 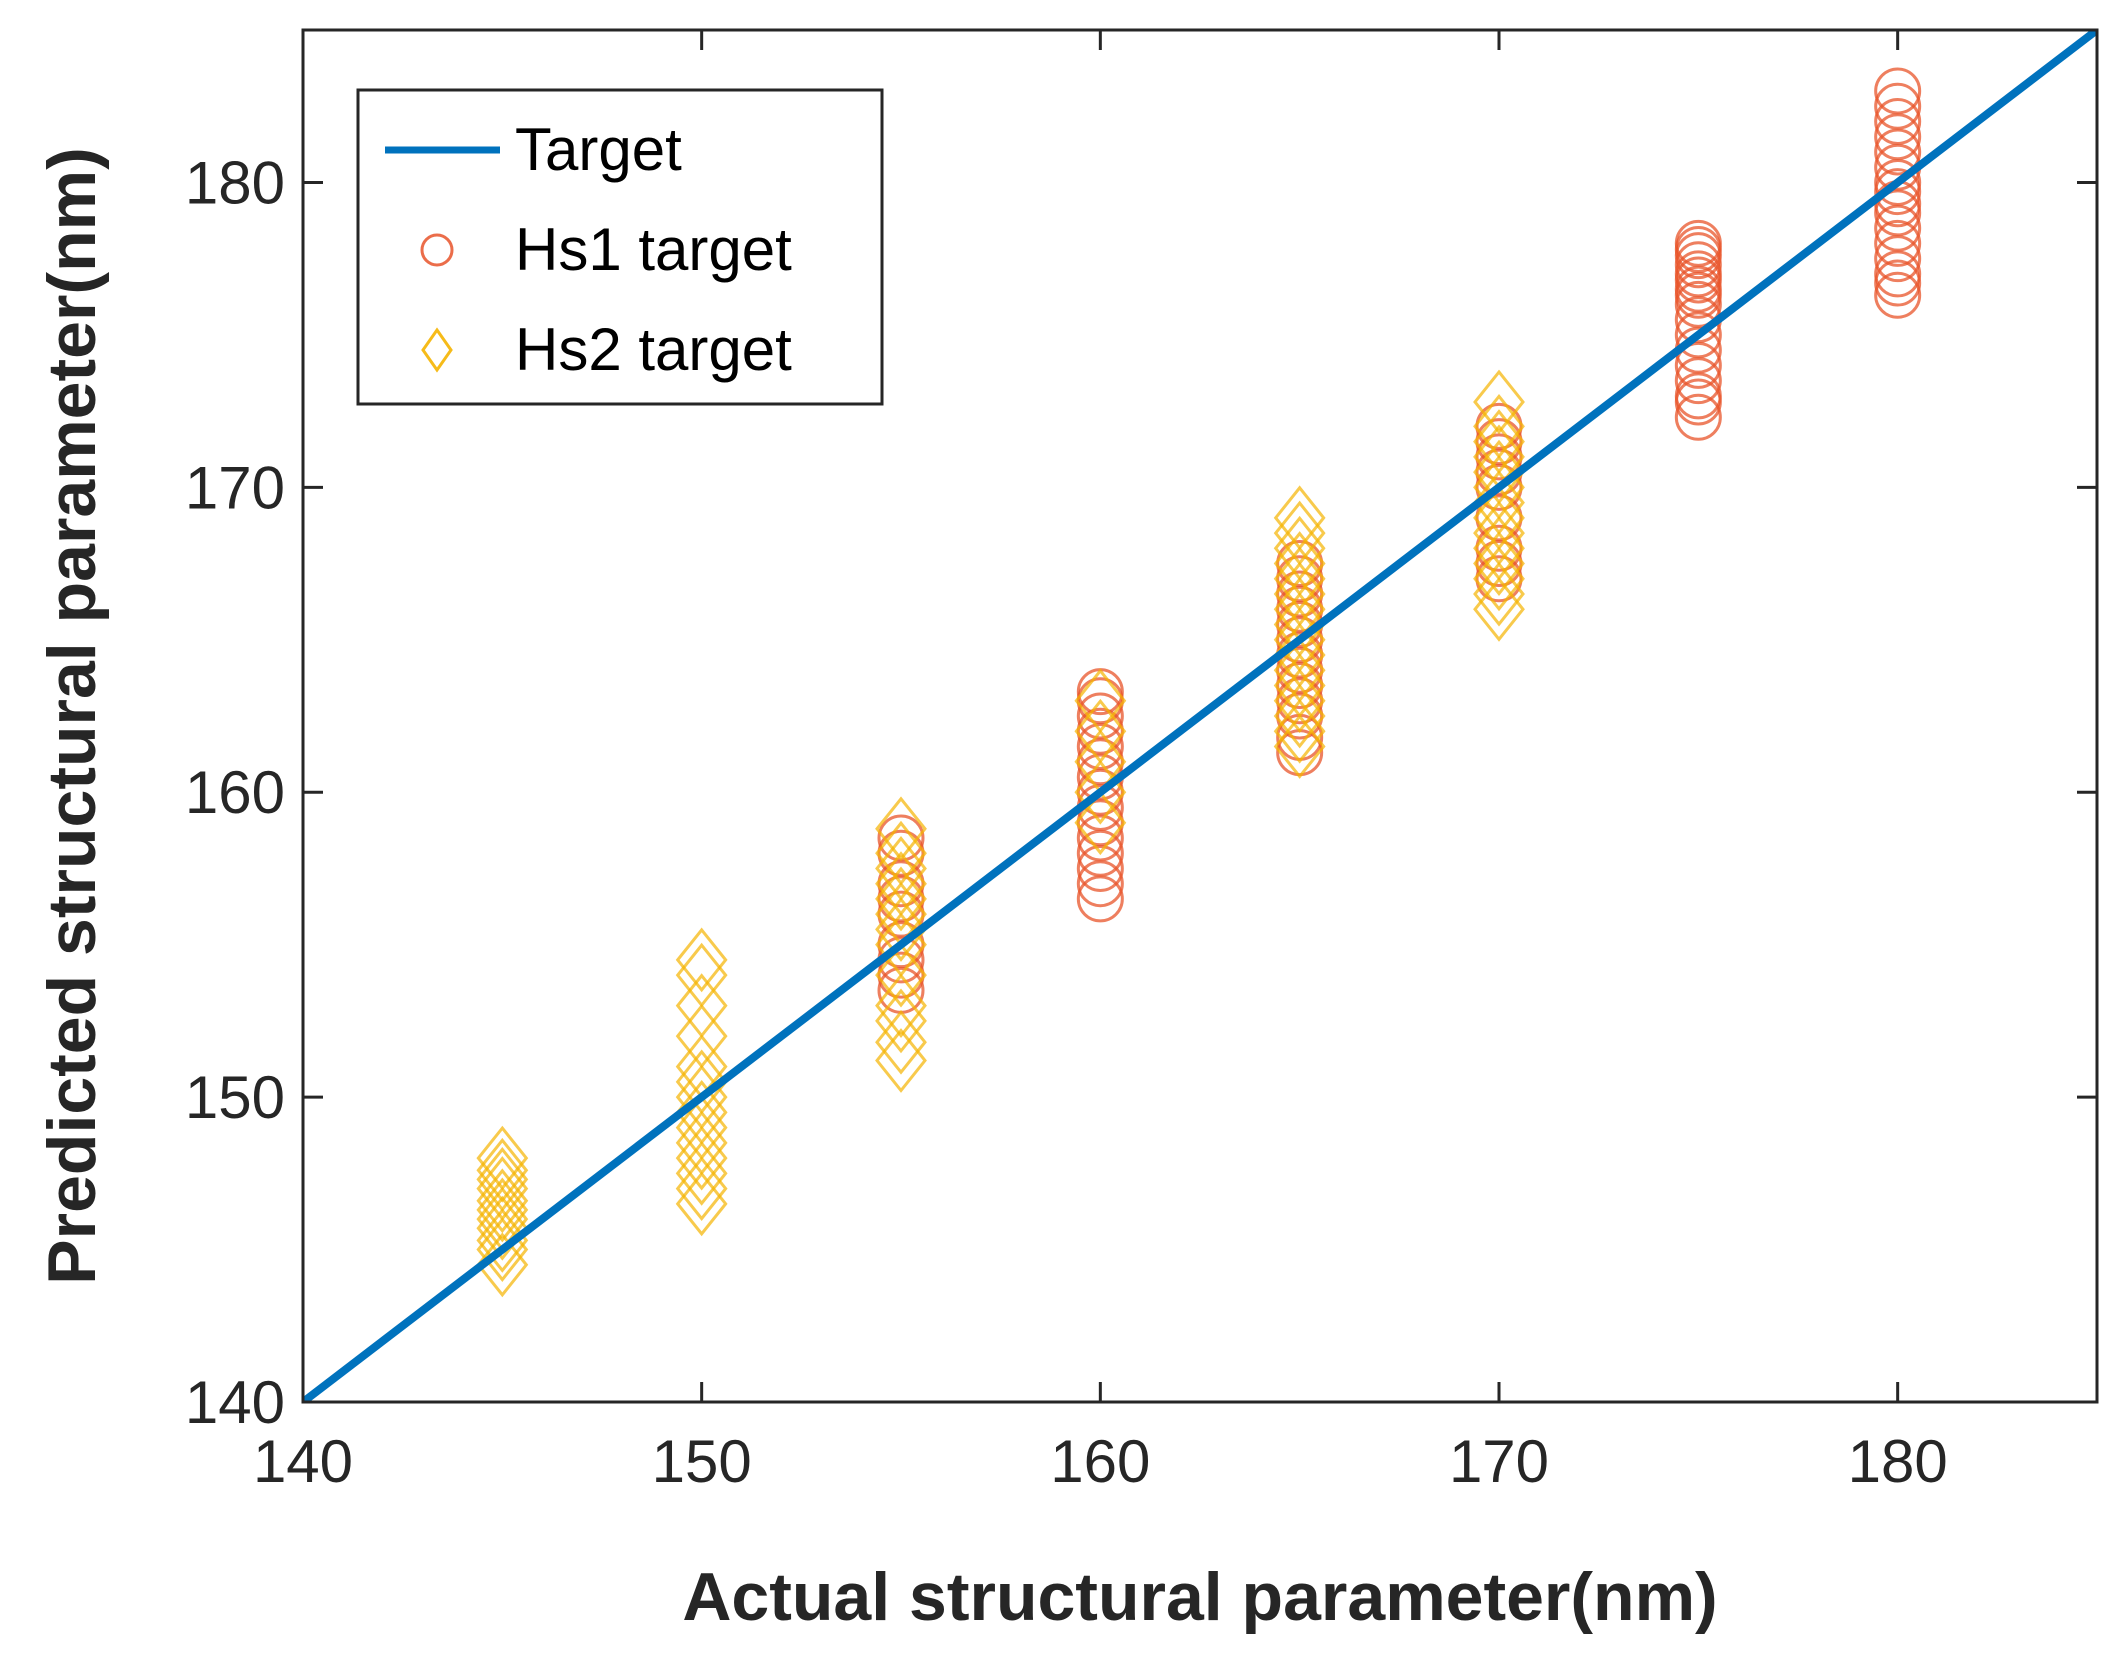 What do you see at coordinates (303, 1461) in the screenshot?
I see `x-tick-label: 140` at bounding box center [303, 1461].